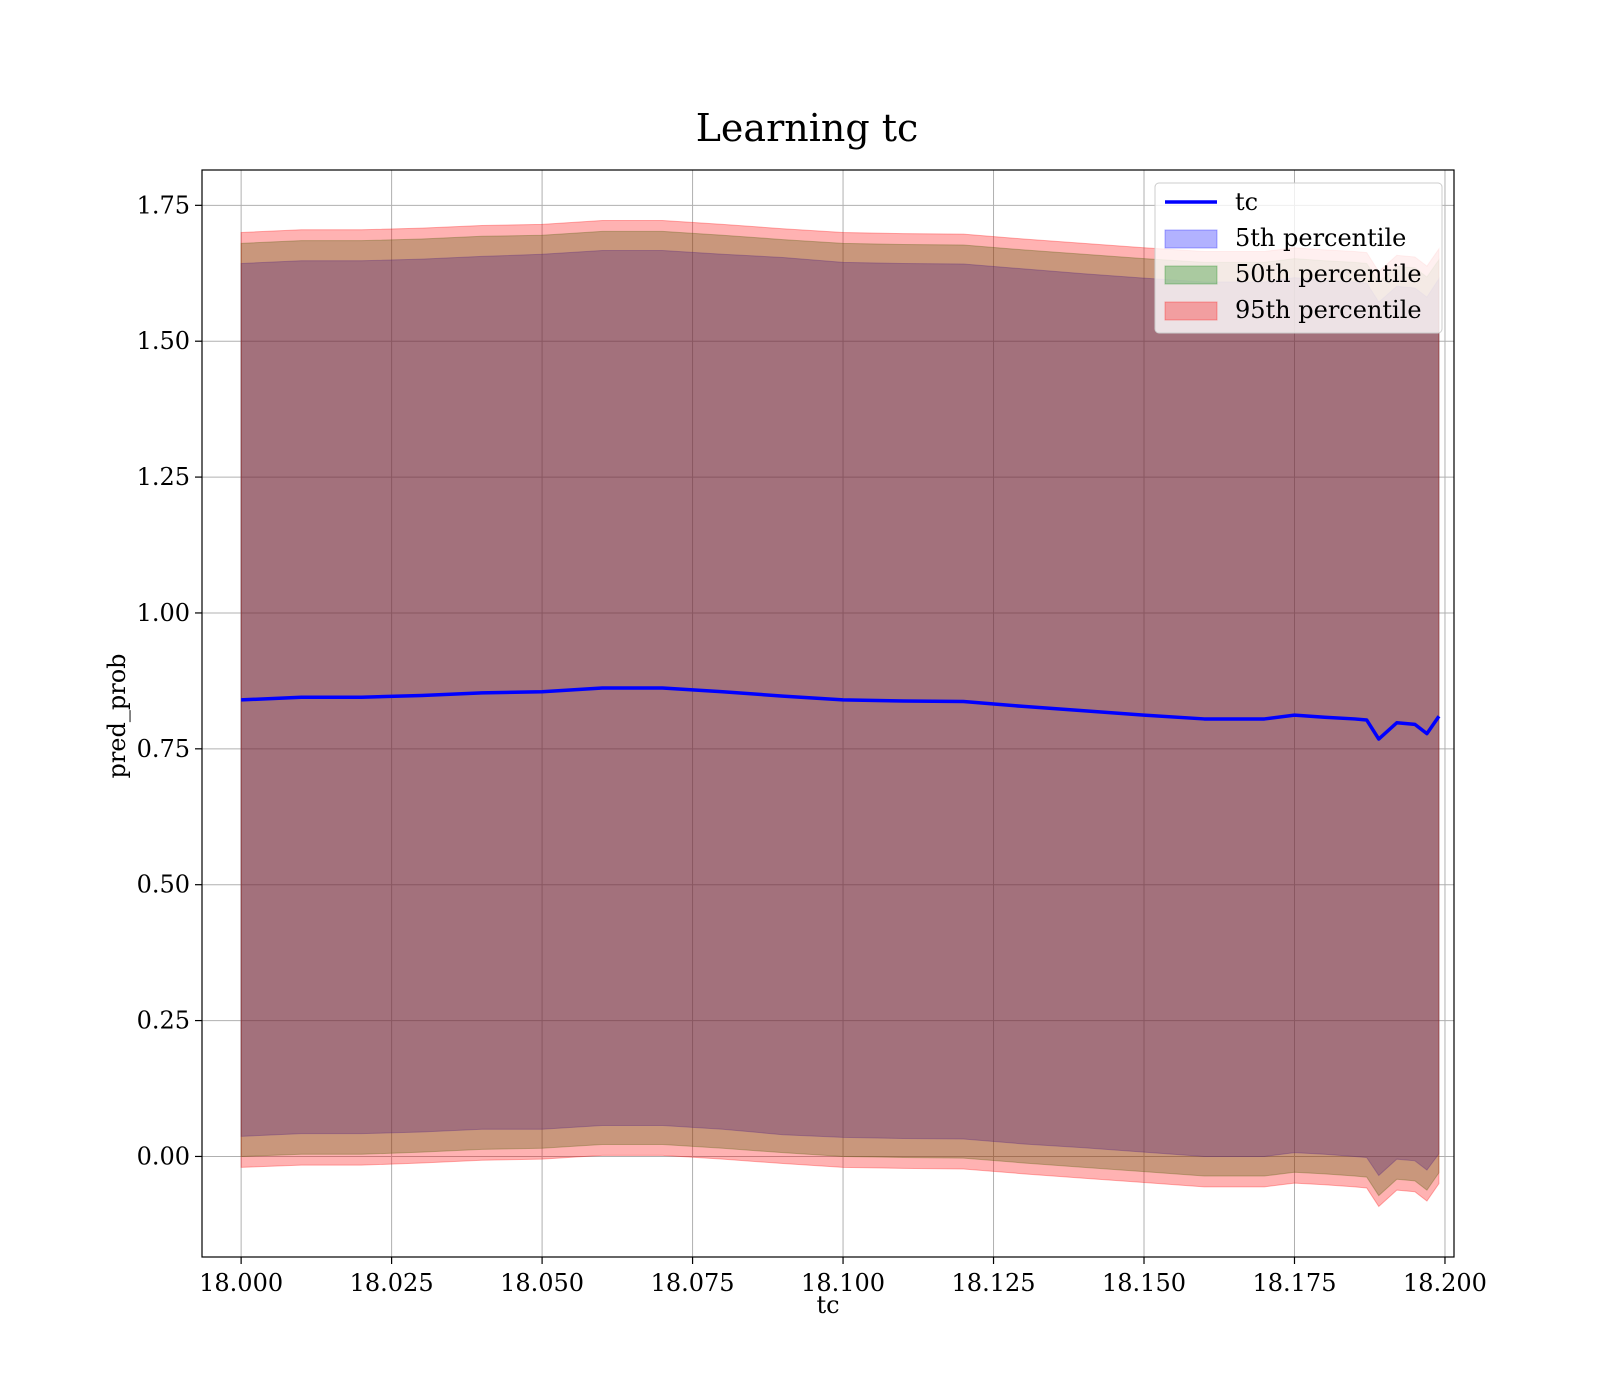 The width and height of the screenshot is (1600, 1400). Describe the element at coordinates (163, 477) in the screenshot. I see `y-tick-label-5: 1.25` at that location.